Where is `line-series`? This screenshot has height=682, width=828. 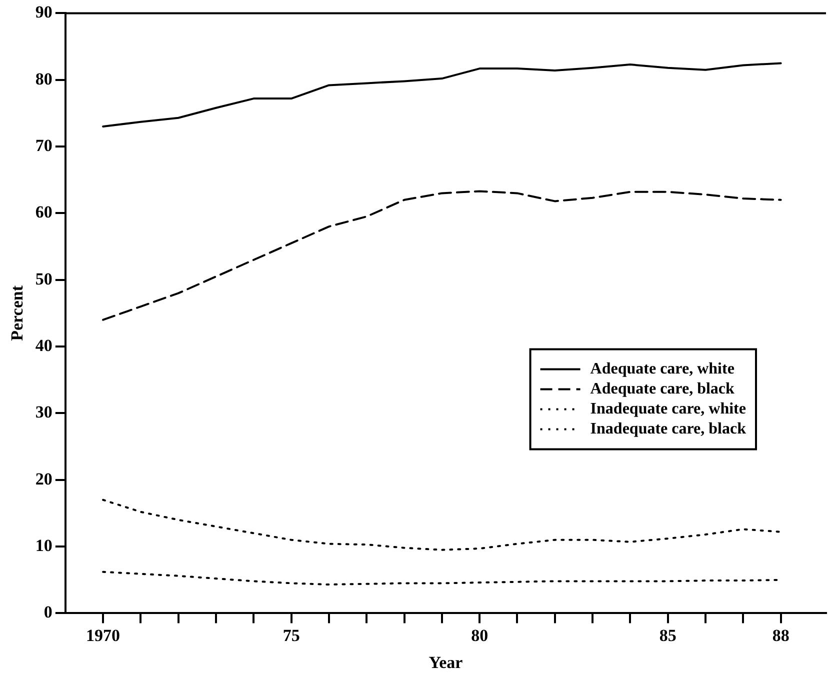 line-series is located at coordinates (442, 524).